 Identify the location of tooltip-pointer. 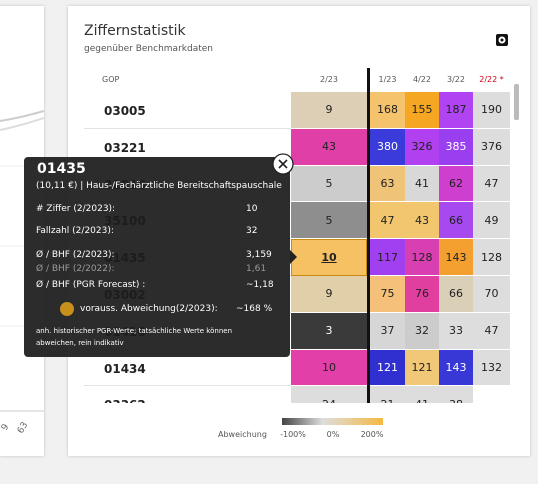
(293, 257).